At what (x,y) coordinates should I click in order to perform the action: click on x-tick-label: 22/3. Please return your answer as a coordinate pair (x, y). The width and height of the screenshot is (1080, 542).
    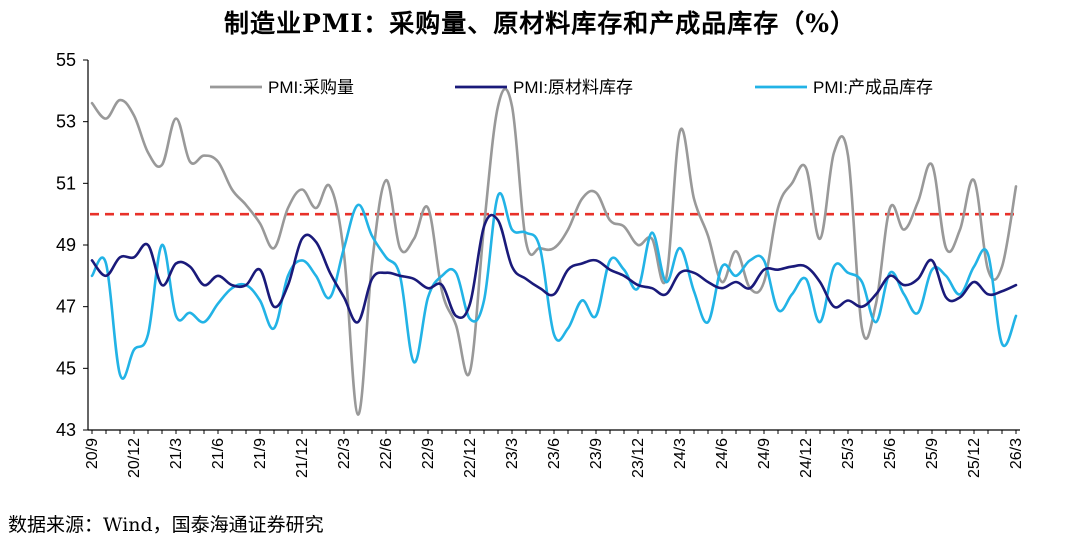
    Looking at the image, I should click on (344, 453).